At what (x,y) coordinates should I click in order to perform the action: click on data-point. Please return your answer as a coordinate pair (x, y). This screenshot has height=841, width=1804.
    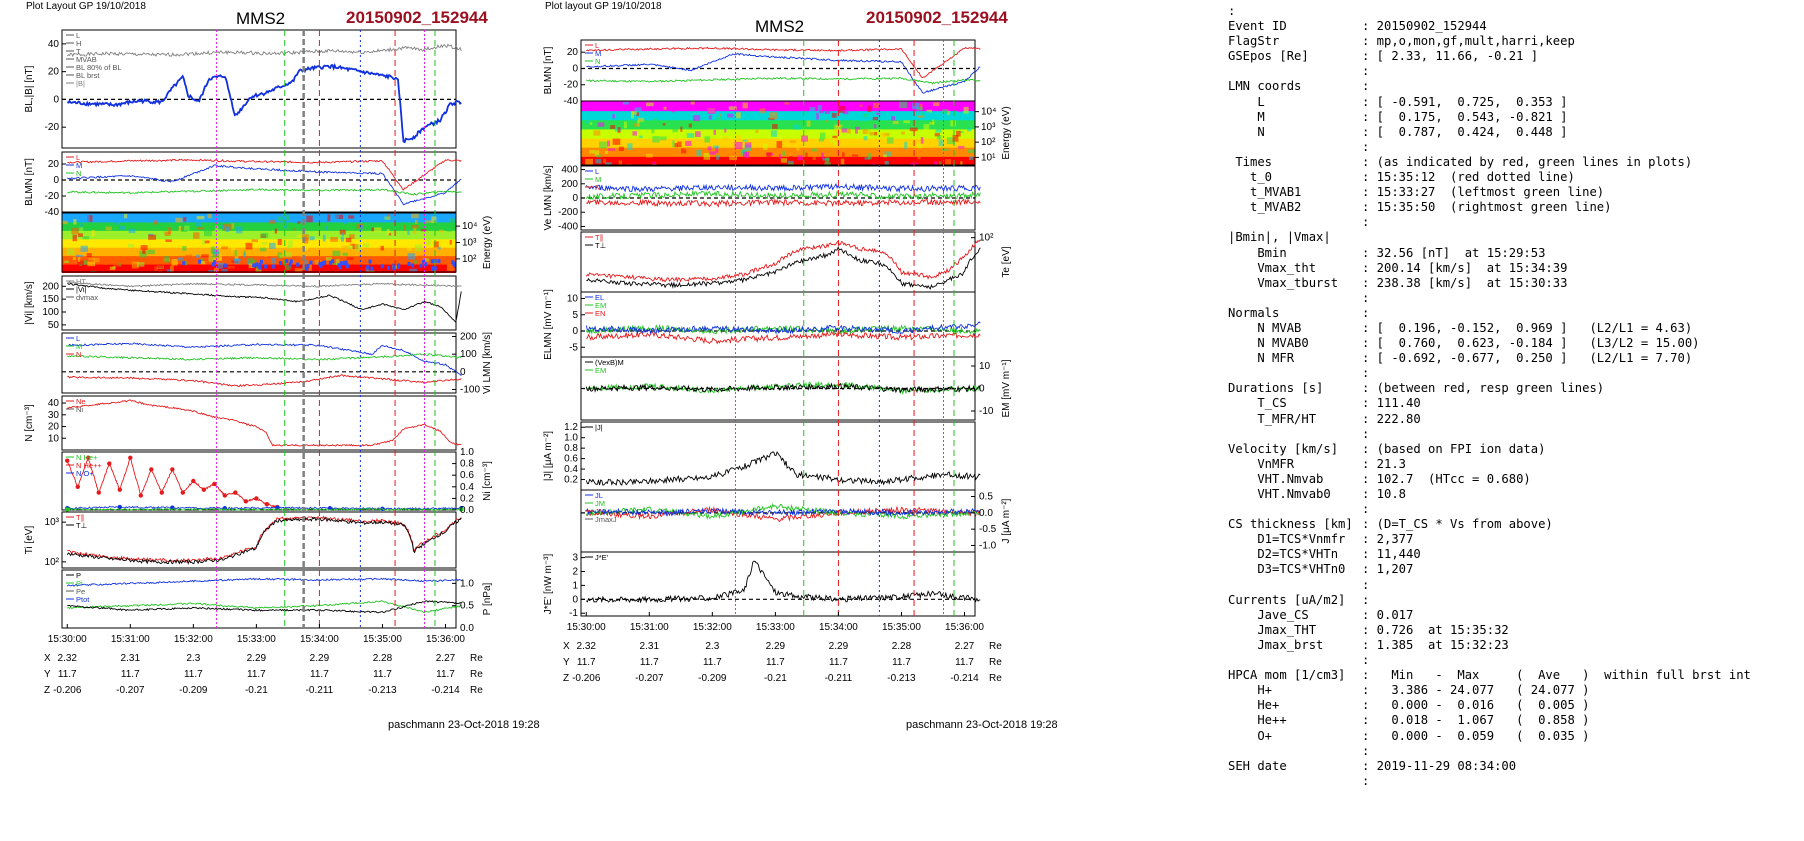
    Looking at the image, I should click on (151, 469).